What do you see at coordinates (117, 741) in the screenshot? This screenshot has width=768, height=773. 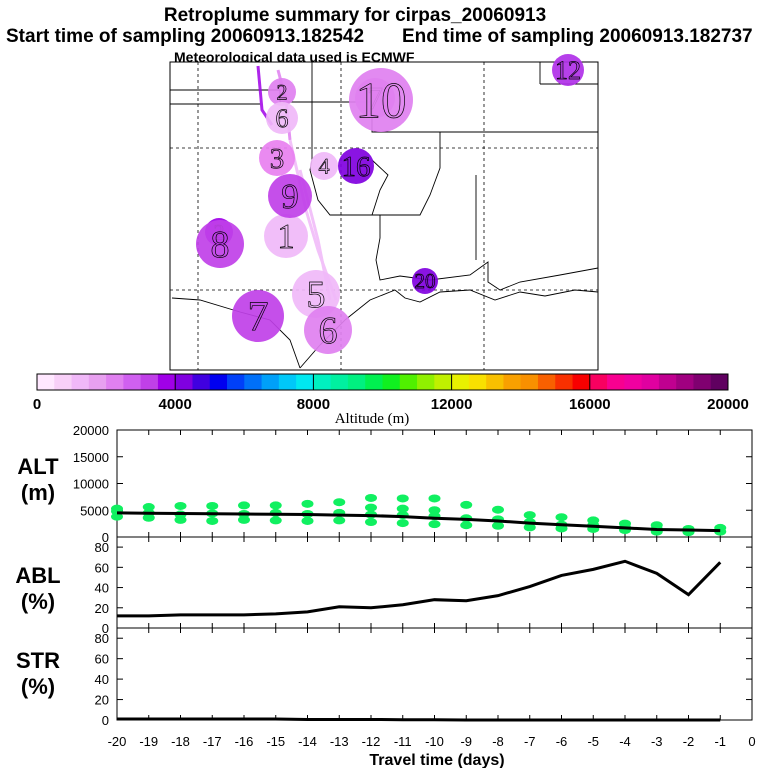 I see `x-tick-label: -20` at bounding box center [117, 741].